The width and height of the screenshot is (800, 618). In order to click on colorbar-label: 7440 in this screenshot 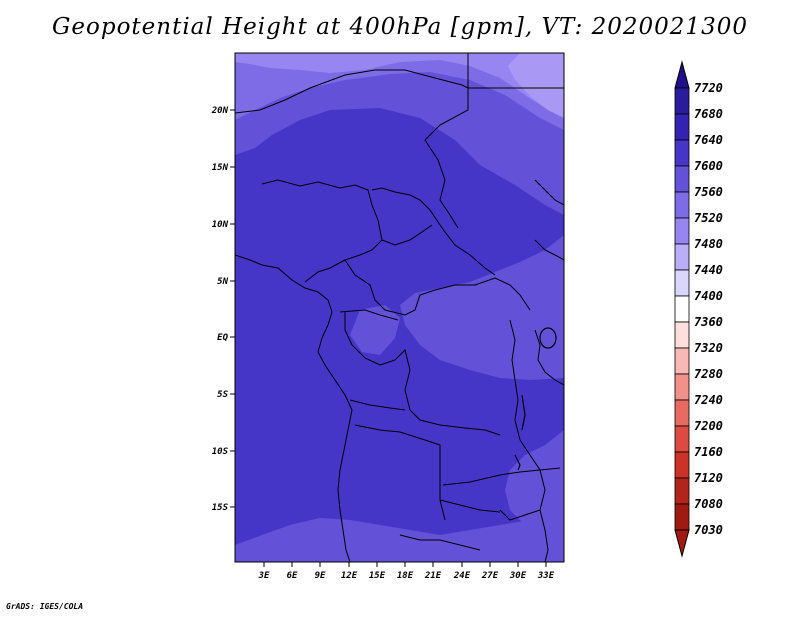, I will do `click(708, 270)`.